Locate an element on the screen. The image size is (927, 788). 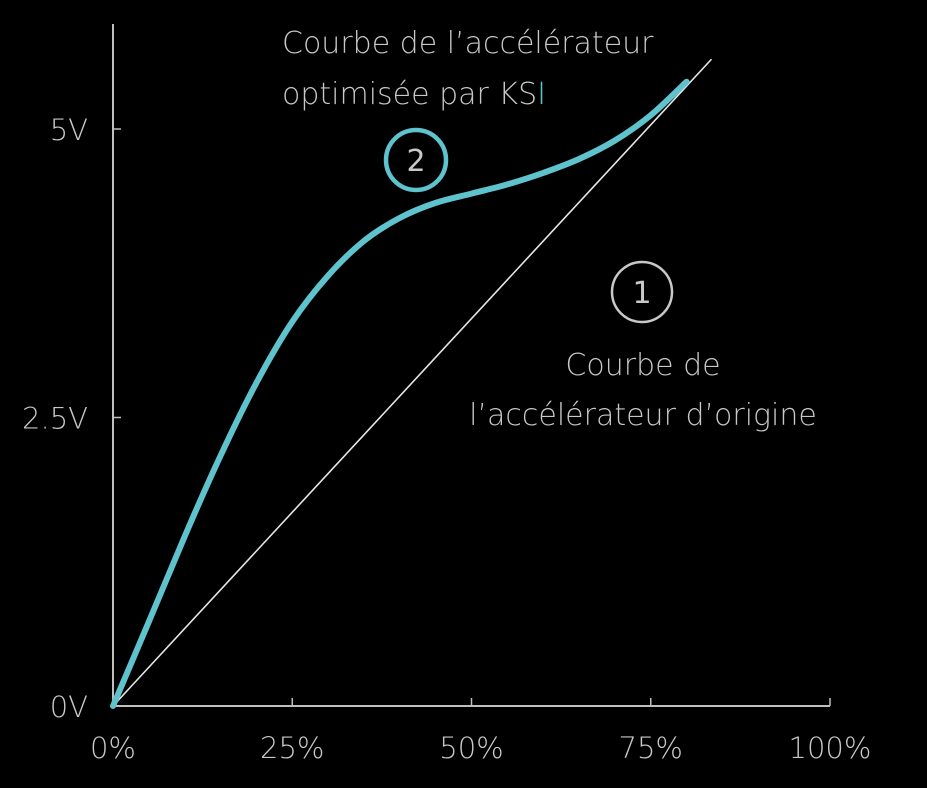
x-tick-label: 25% is located at coordinates (292, 748).